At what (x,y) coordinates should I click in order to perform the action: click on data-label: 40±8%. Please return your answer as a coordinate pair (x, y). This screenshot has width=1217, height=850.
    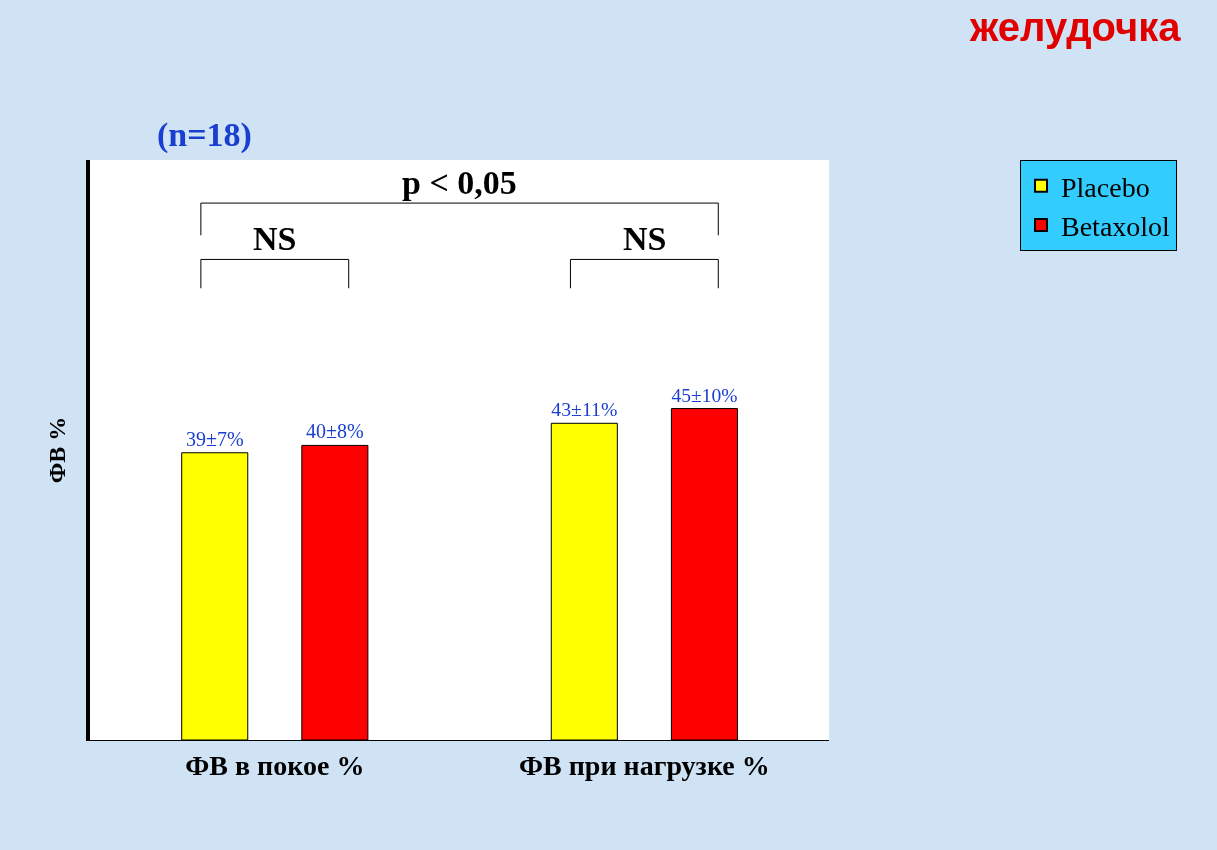
    Looking at the image, I should click on (335, 431).